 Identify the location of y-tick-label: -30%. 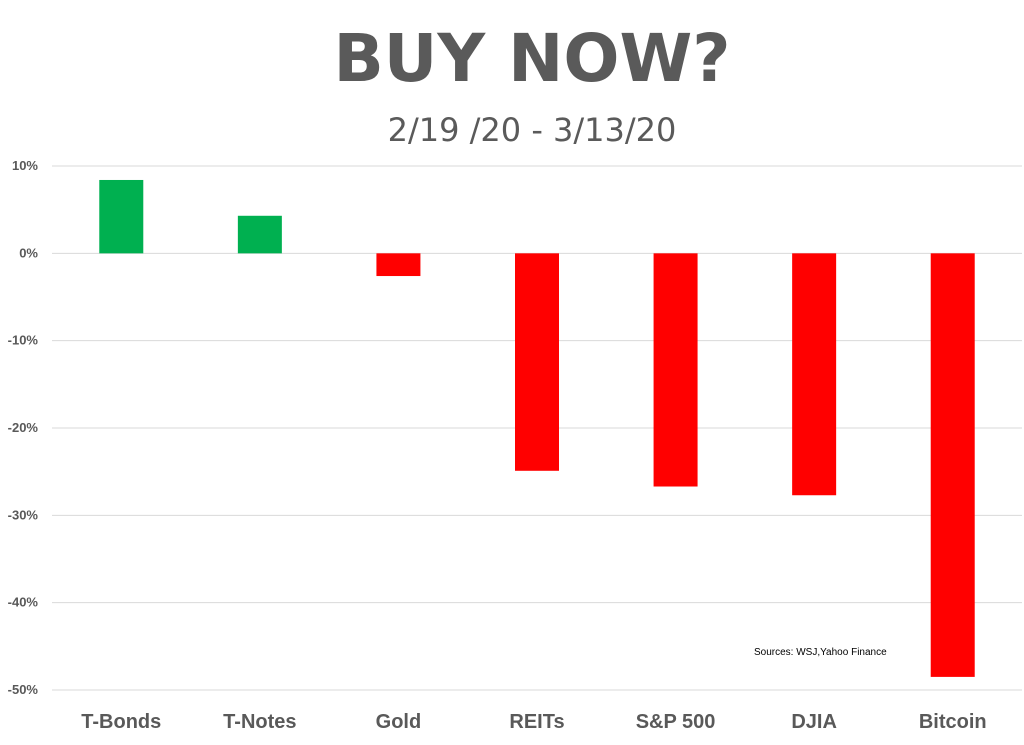
(23, 514).